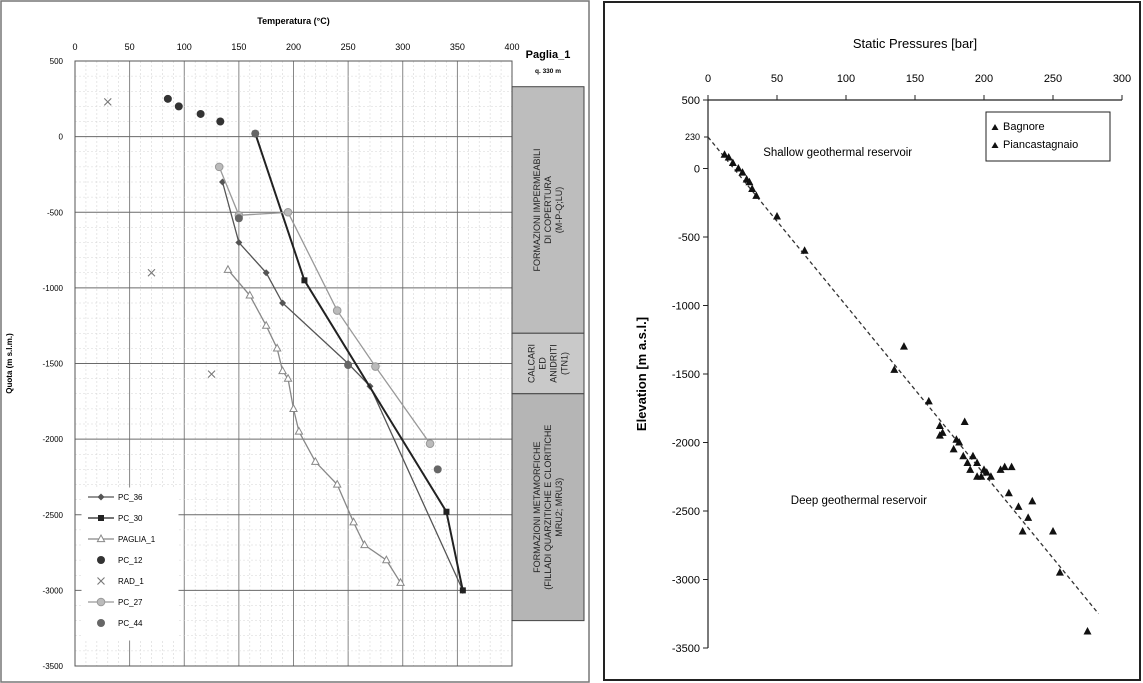 This screenshot has width=1143, height=683. Describe the element at coordinates (457, 47) in the screenshot. I see `x-tick-label: 350` at that location.